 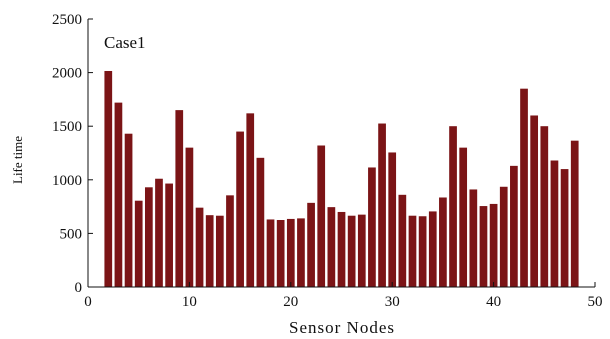 I want to click on x-tick-label-0: 0, so click(x=88, y=302).